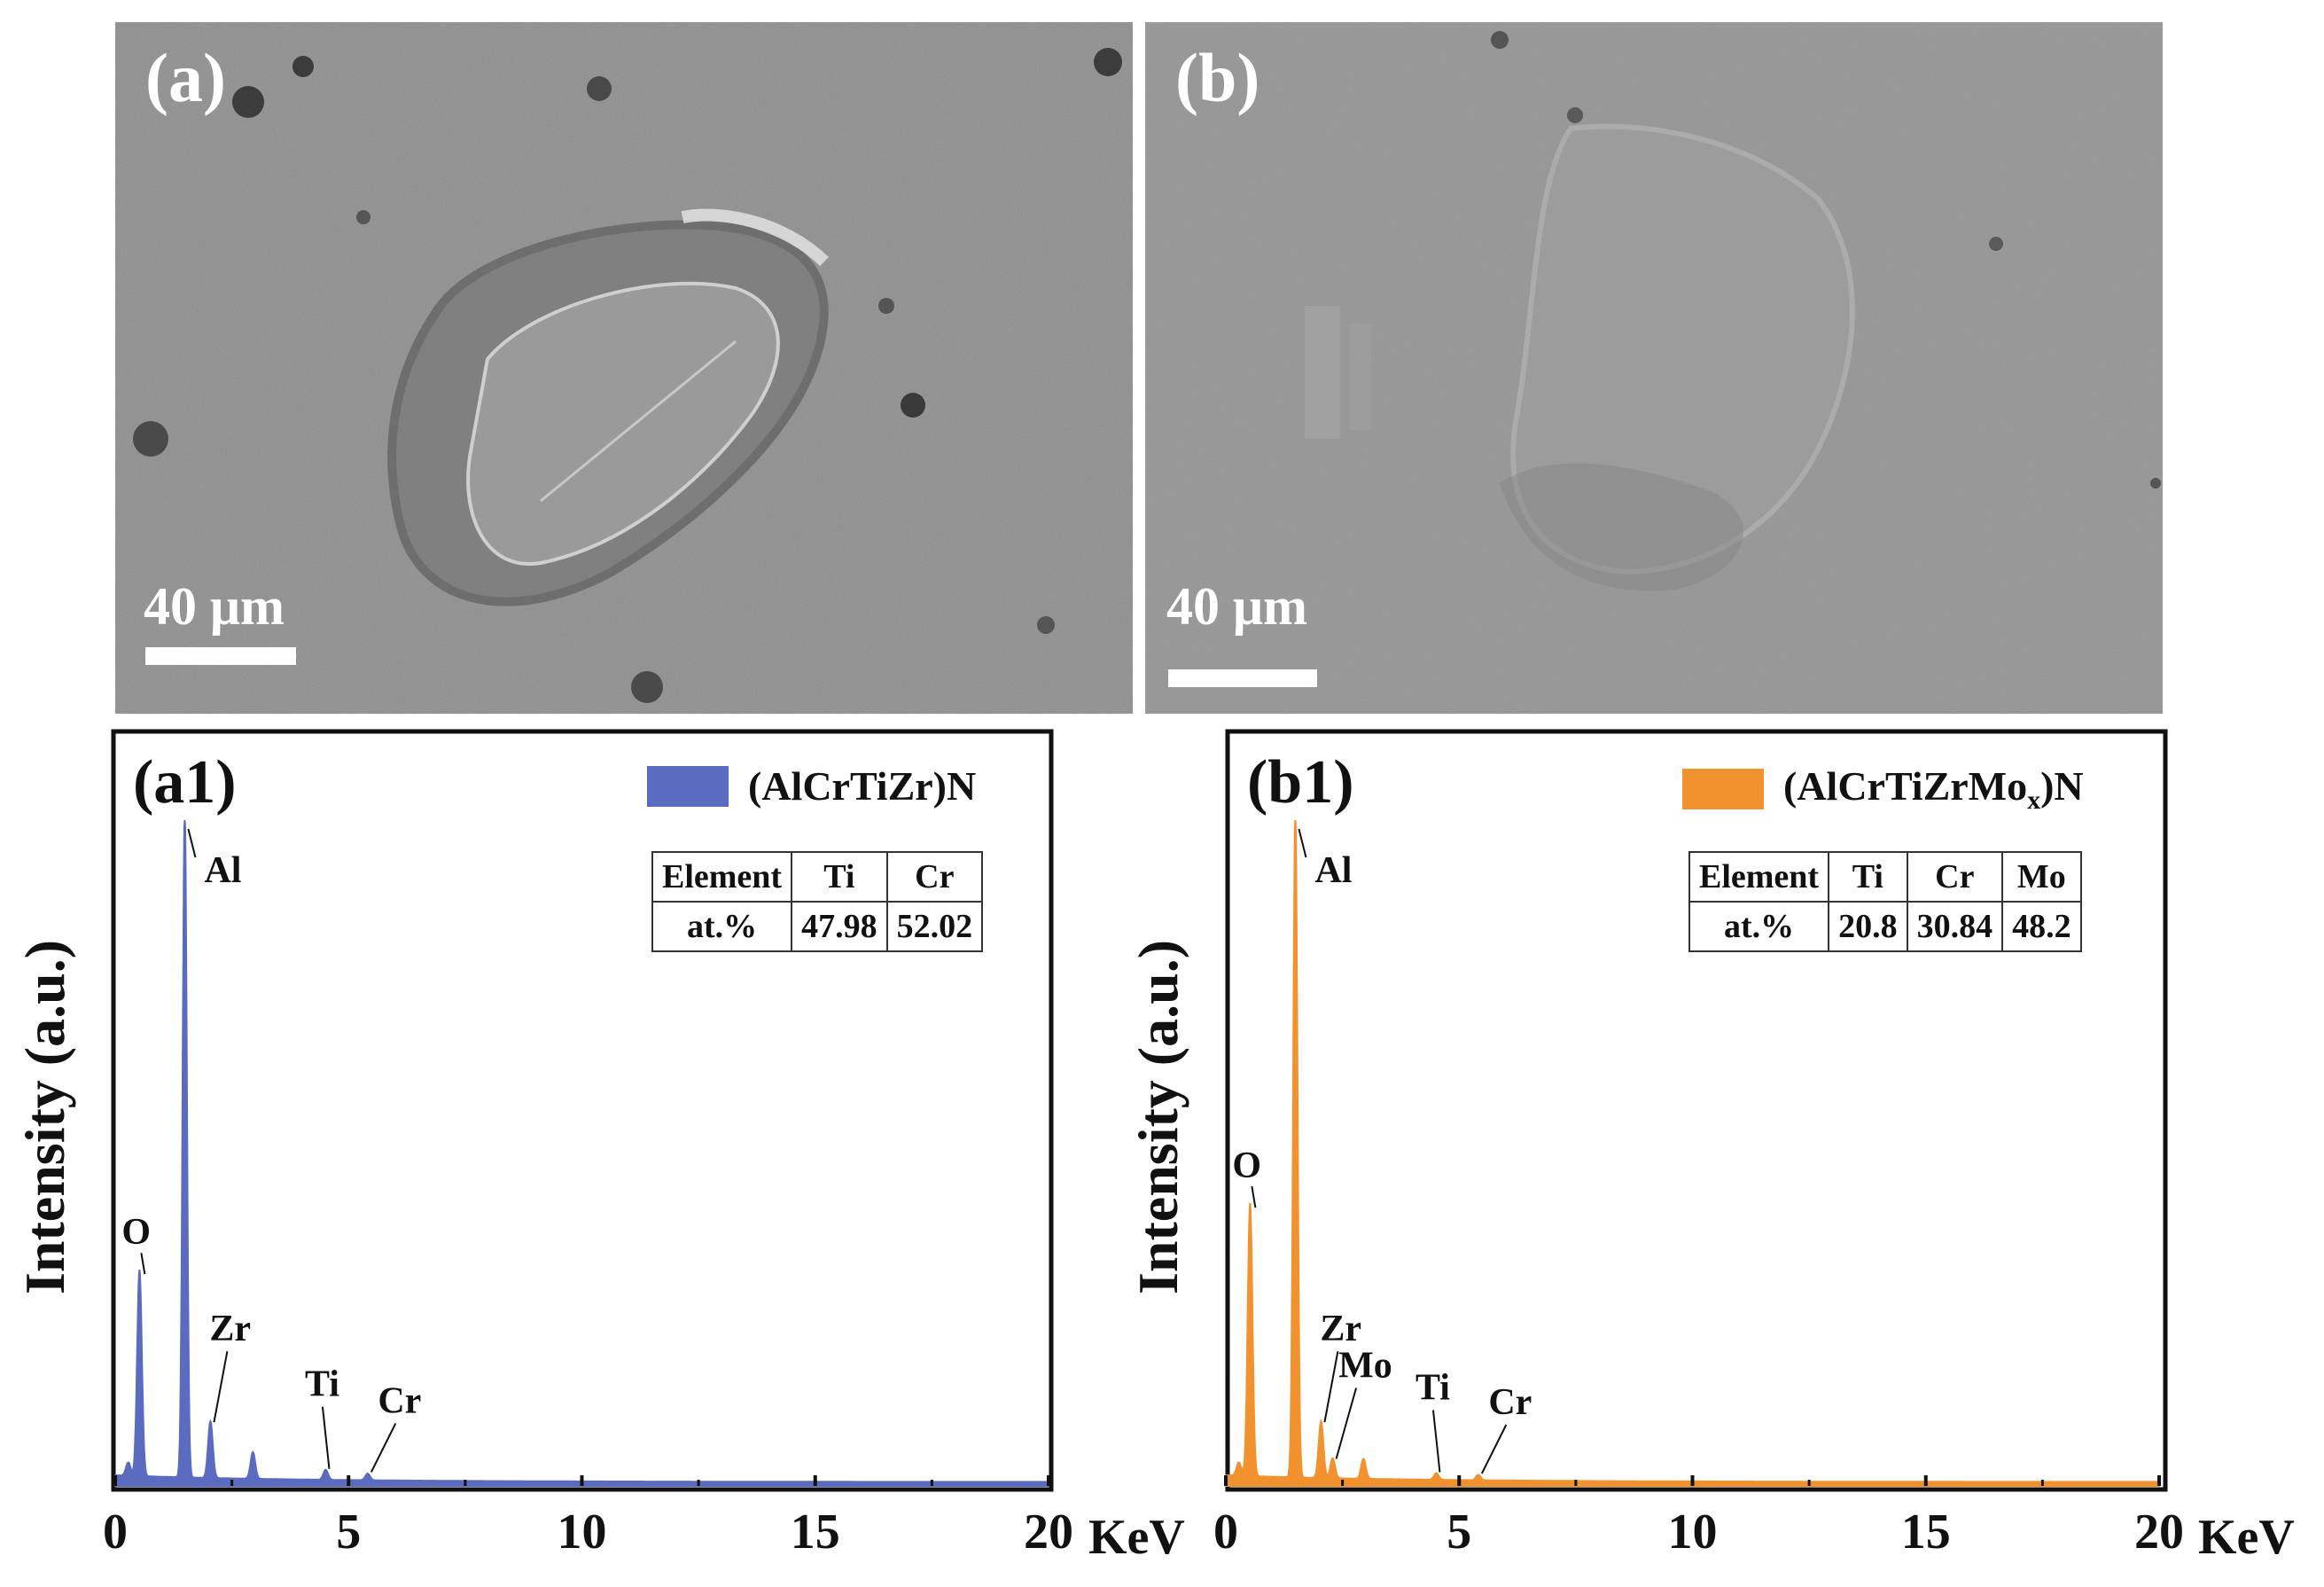 This screenshot has width=2324, height=1587. I want to click on legend-swatch-b1, so click(1723, 790).